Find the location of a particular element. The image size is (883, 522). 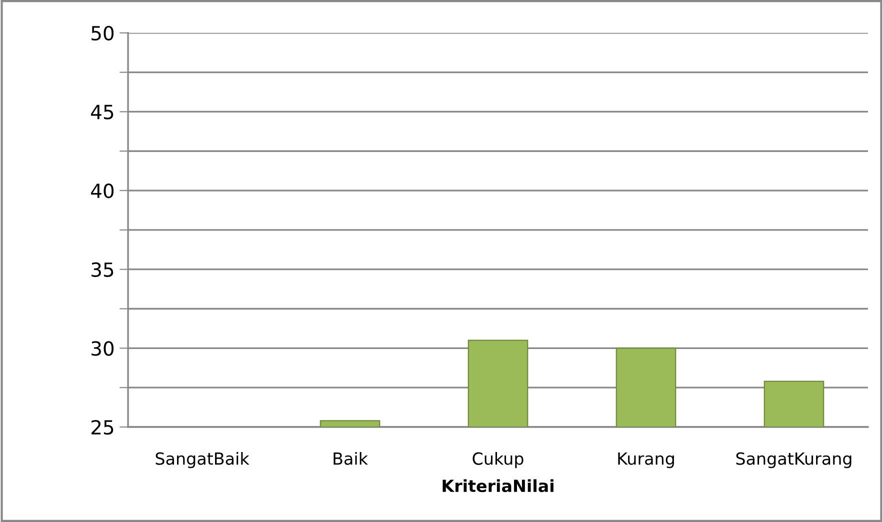

x-tick-label: Baik is located at coordinates (351, 458).